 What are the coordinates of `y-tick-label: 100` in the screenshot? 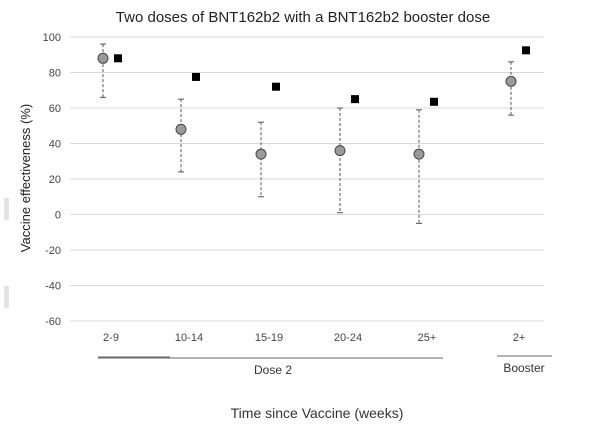 It's located at (52, 38).